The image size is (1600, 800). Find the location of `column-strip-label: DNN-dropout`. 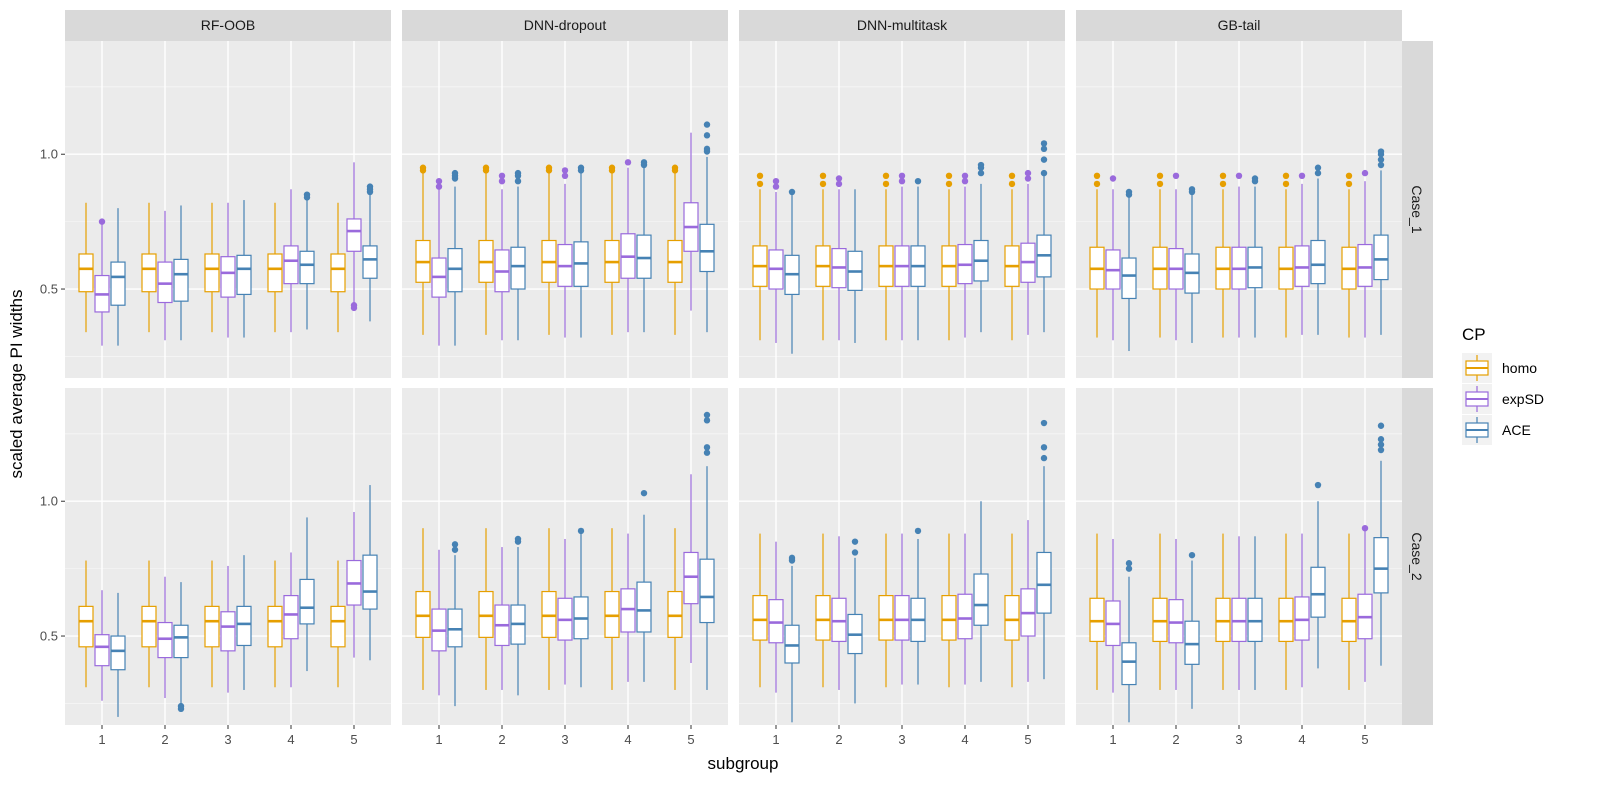

column-strip-label: DNN-dropout is located at coordinates (565, 25).